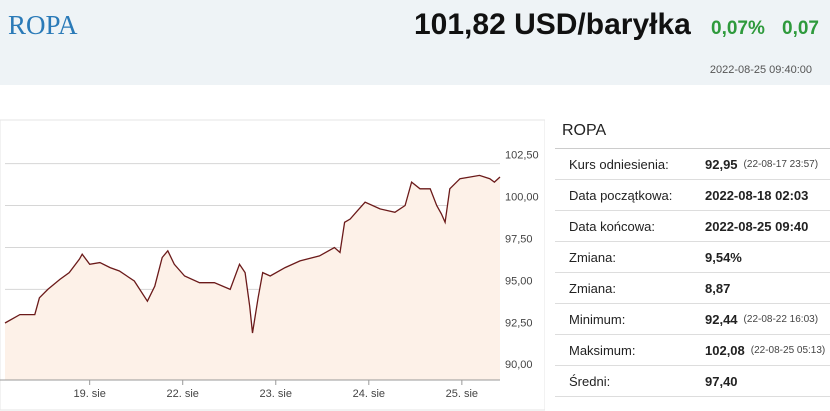 This screenshot has height=411, width=830. What do you see at coordinates (692, 195) in the screenshot?
I see `table-row: Data początkowa: 2022-08-18 02:03` at bounding box center [692, 195].